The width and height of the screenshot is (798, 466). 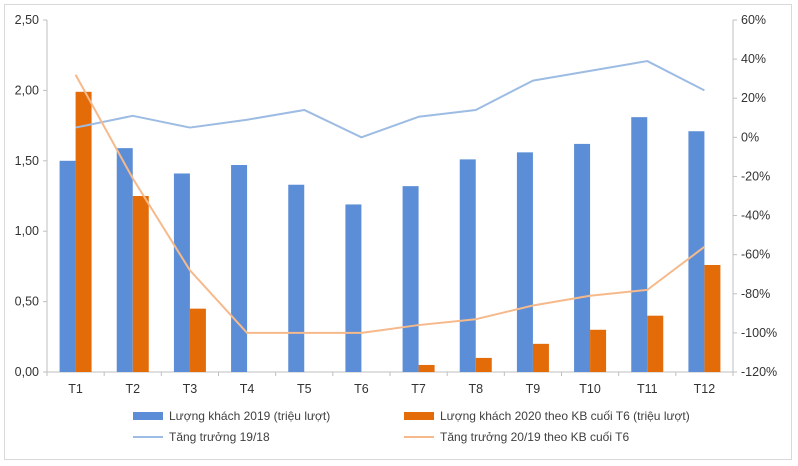 I want to click on bar-2020-T10, so click(x=598, y=350).